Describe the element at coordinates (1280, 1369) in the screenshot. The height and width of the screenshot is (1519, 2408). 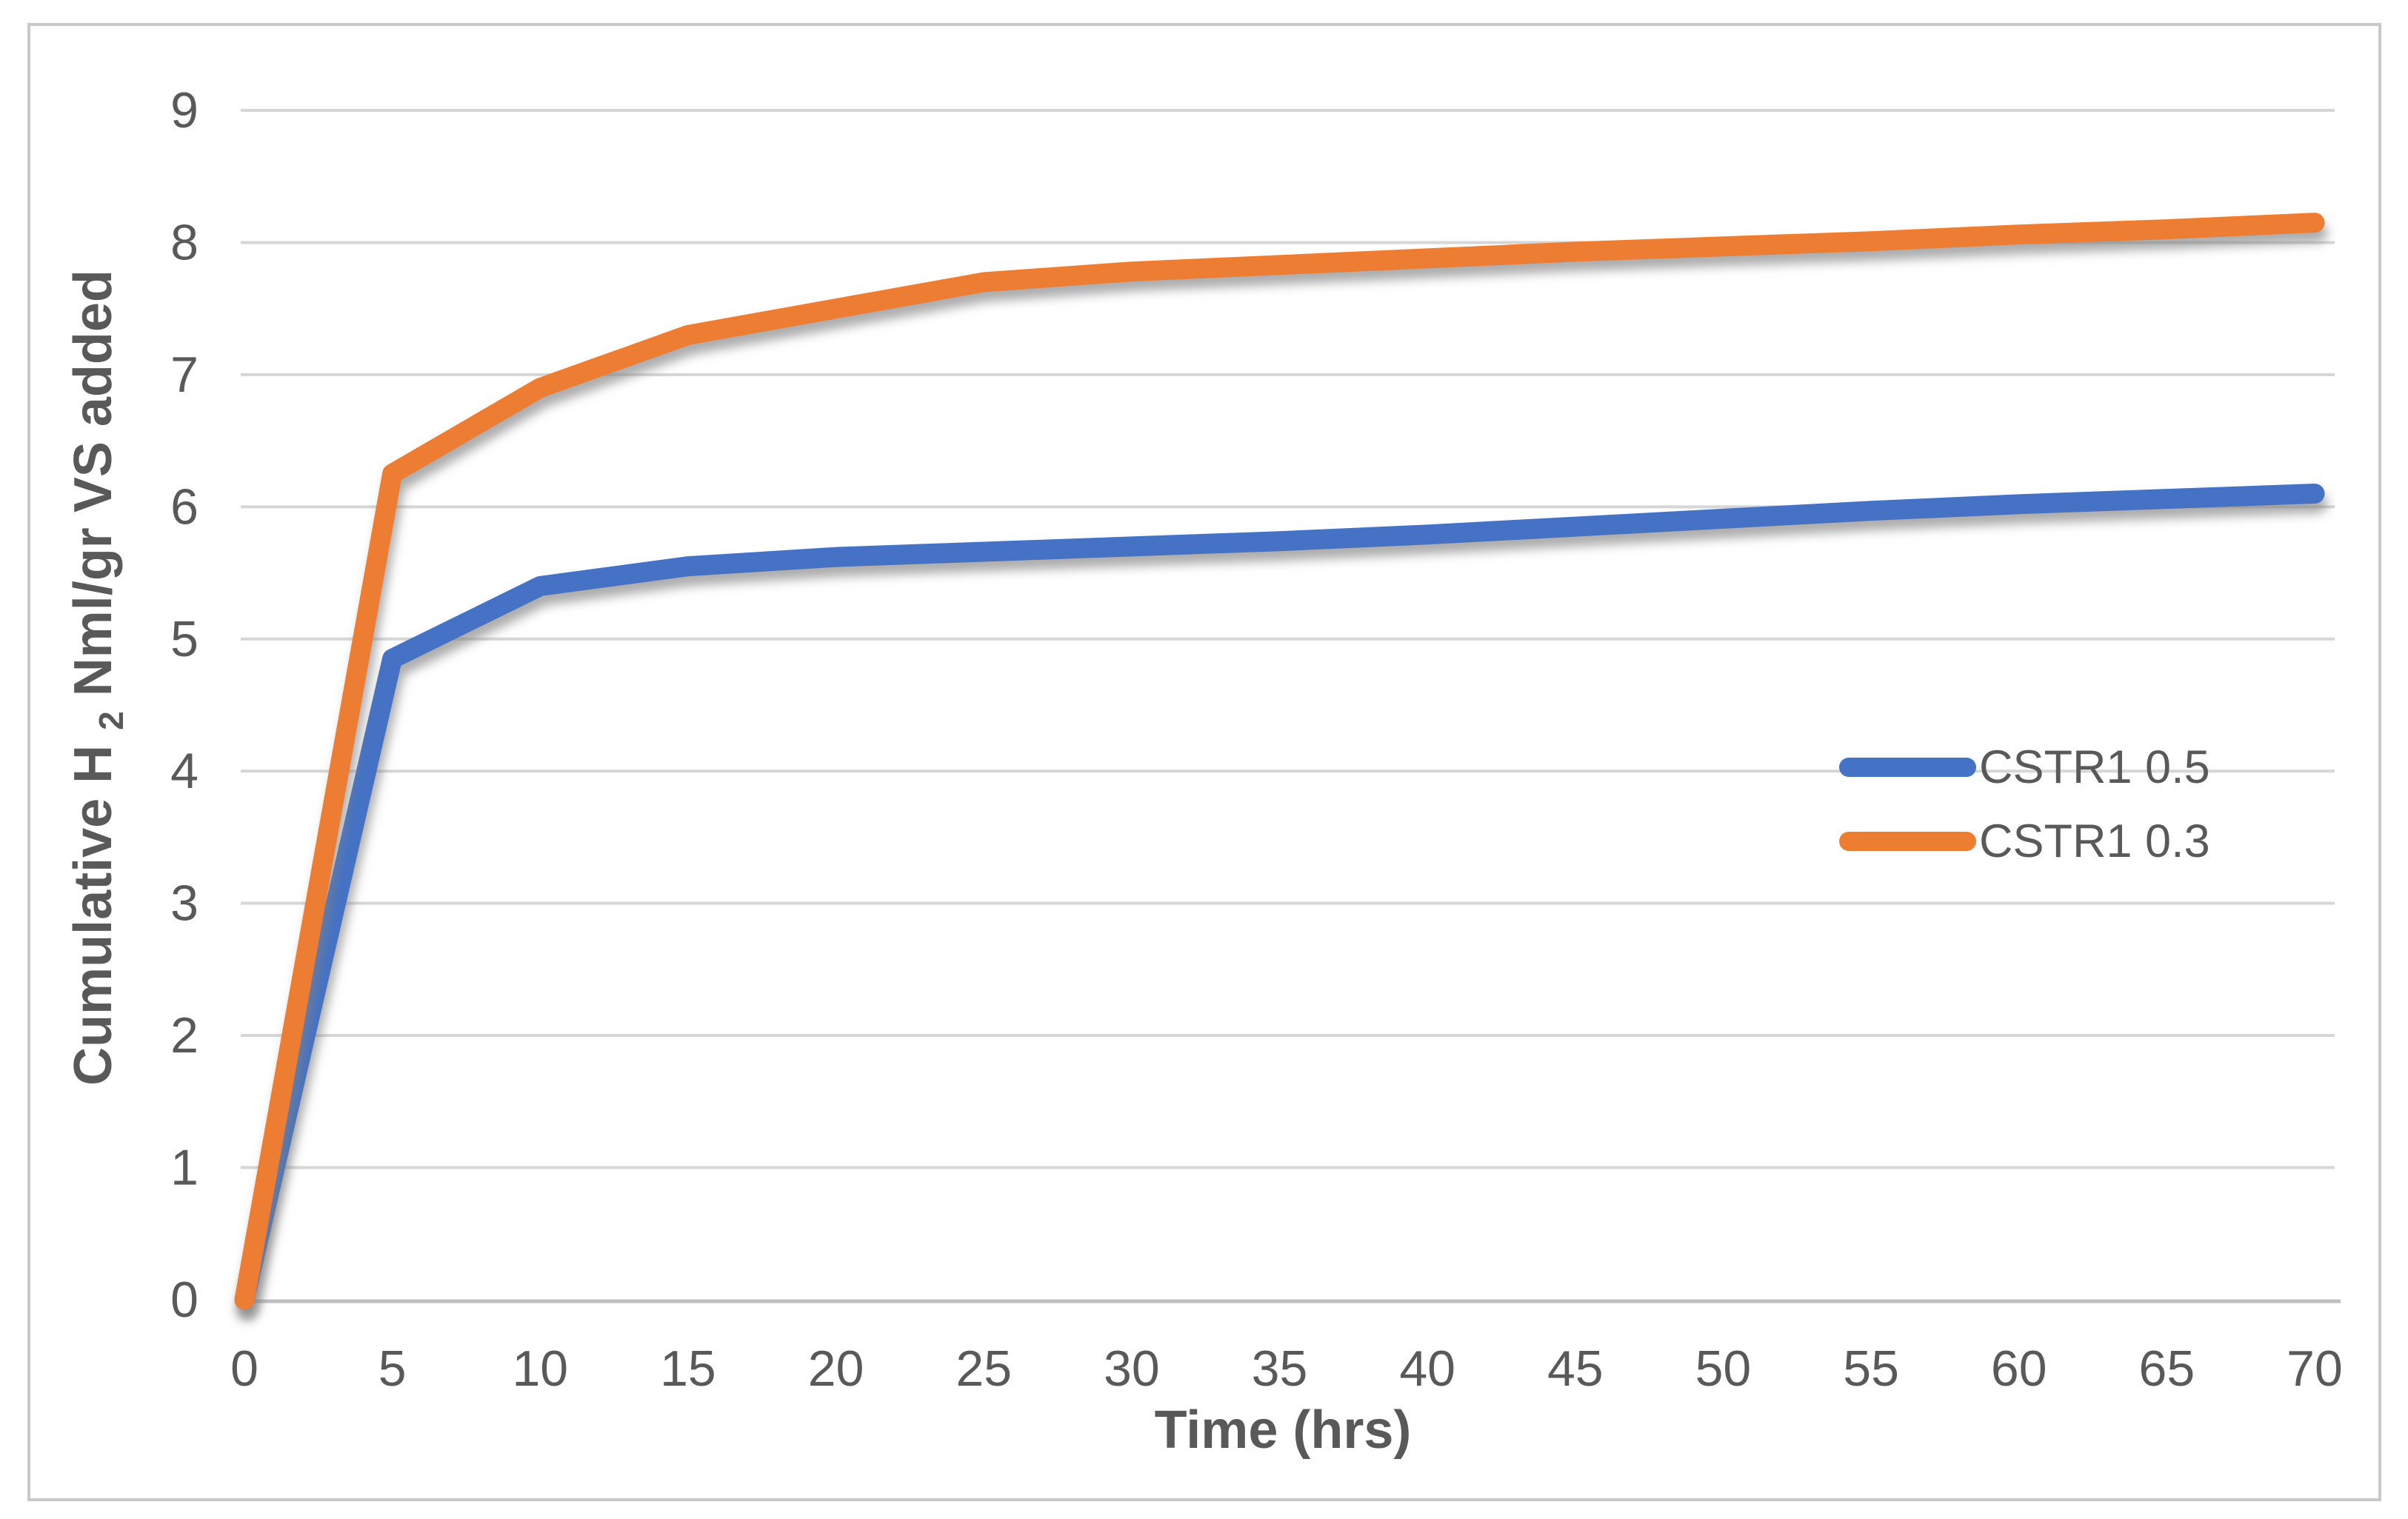
I see `x-tick-label: 35` at that location.